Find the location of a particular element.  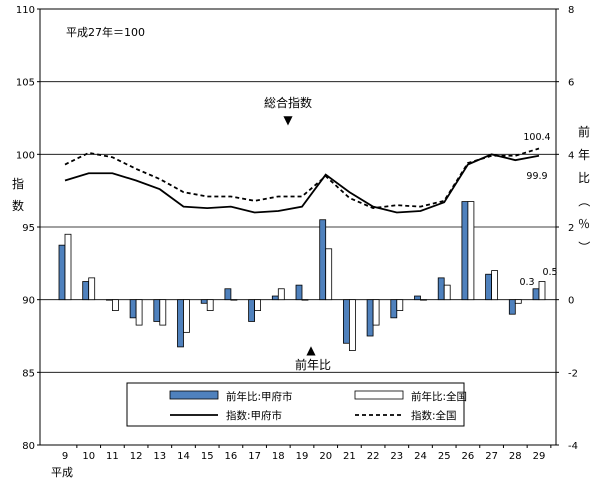

data-label: 100.4 is located at coordinates (536, 137).